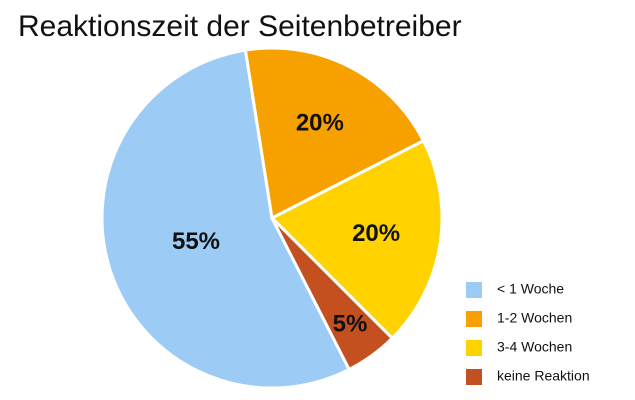 This screenshot has width=635, height=400. What do you see at coordinates (543, 376) in the screenshot?
I see `legend-label: keine Reaktion` at bounding box center [543, 376].